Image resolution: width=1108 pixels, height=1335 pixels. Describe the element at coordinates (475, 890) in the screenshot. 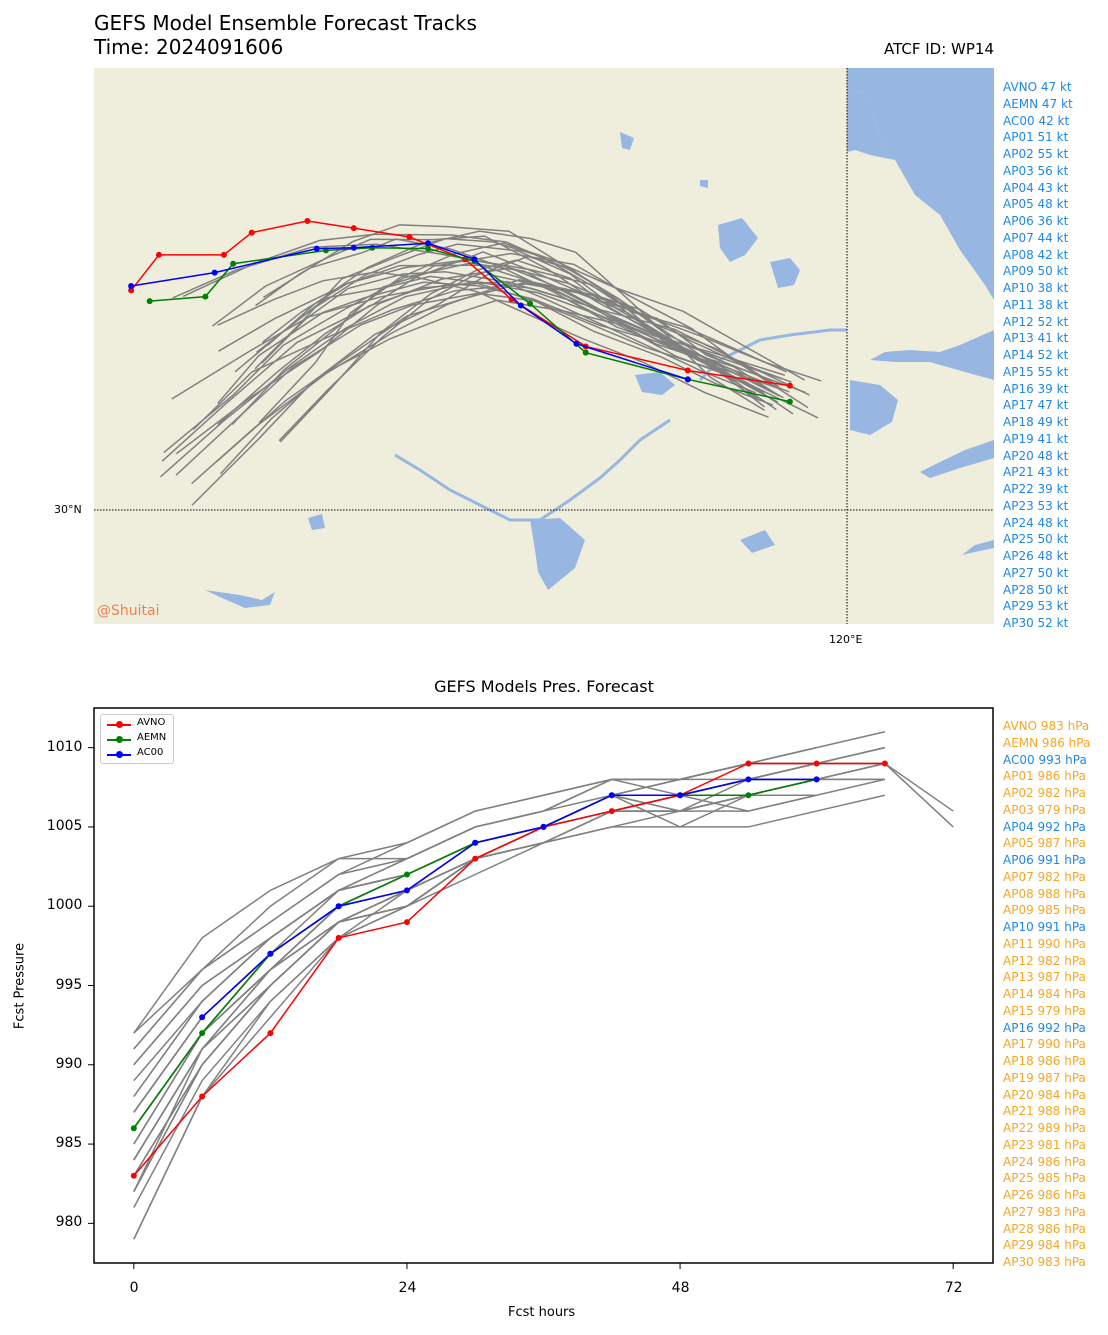

I see `series-ap04` at that location.